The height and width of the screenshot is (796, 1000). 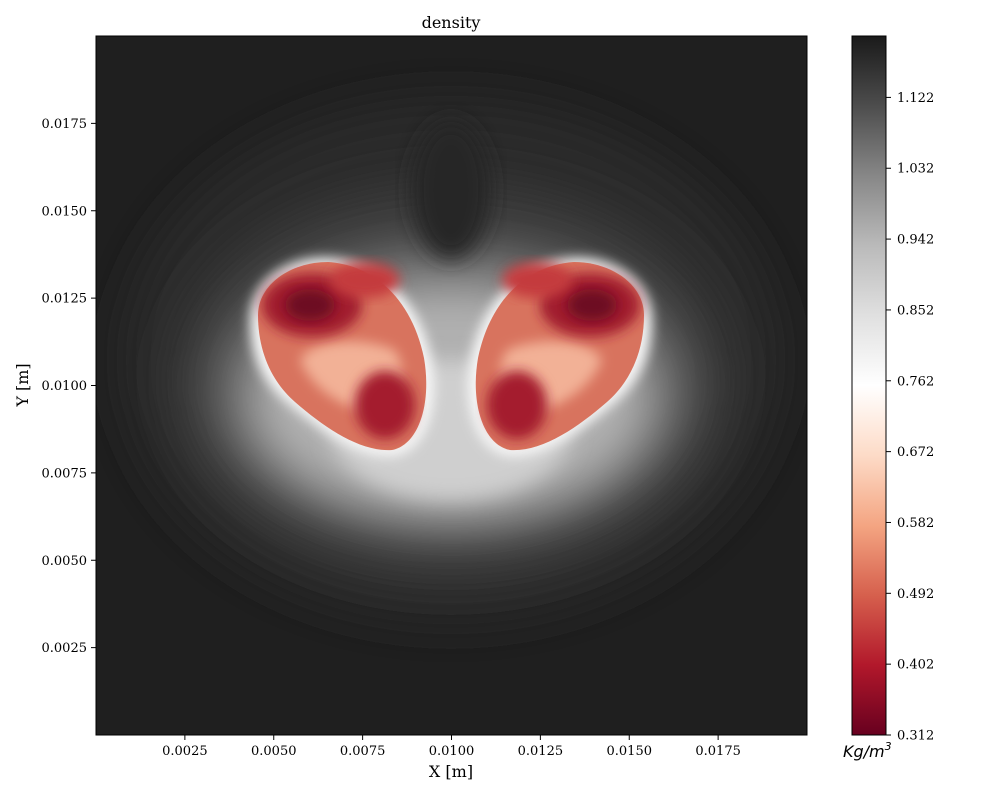 What do you see at coordinates (452, 751) in the screenshot?
I see `x-tick-label: 0.0100` at bounding box center [452, 751].